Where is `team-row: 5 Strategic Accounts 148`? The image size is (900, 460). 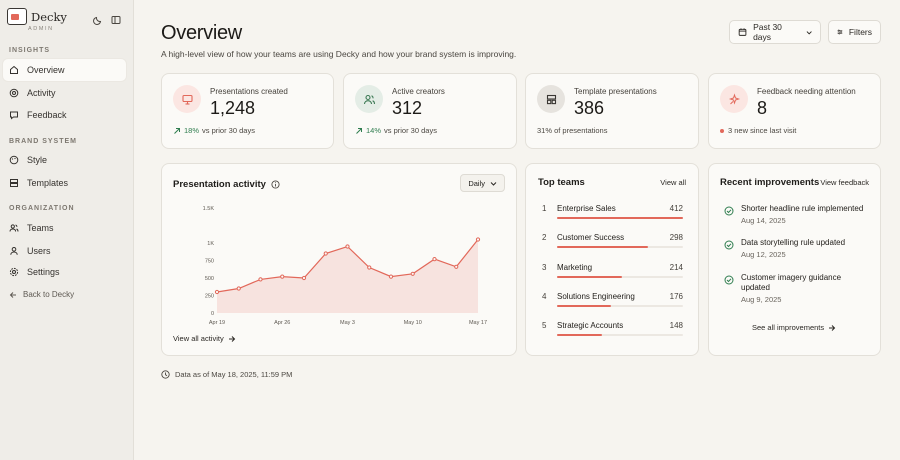
team-row: 5 Strategic Accounts 148 is located at coordinates (610, 333).